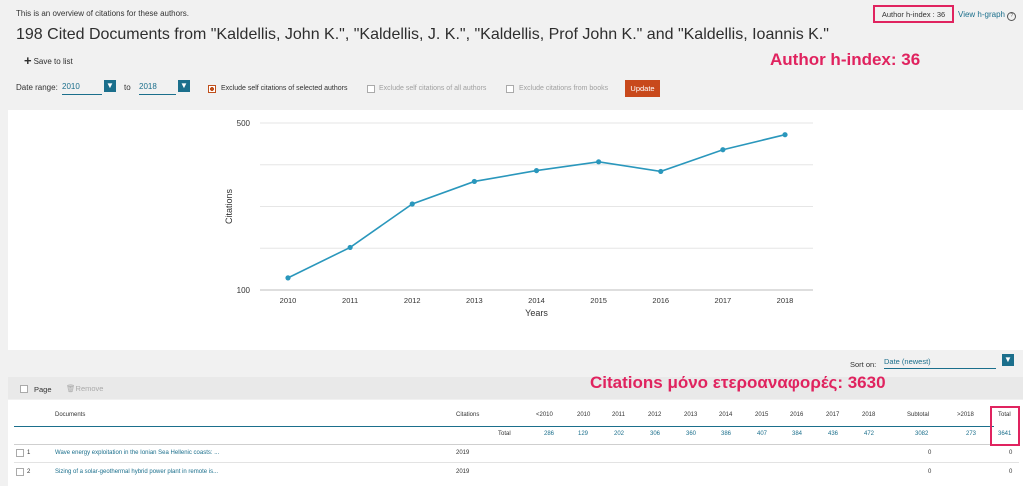 The width and height of the screenshot is (1023, 486). Describe the element at coordinates (474, 300) in the screenshot. I see `x-tick-label: 2013` at that location.